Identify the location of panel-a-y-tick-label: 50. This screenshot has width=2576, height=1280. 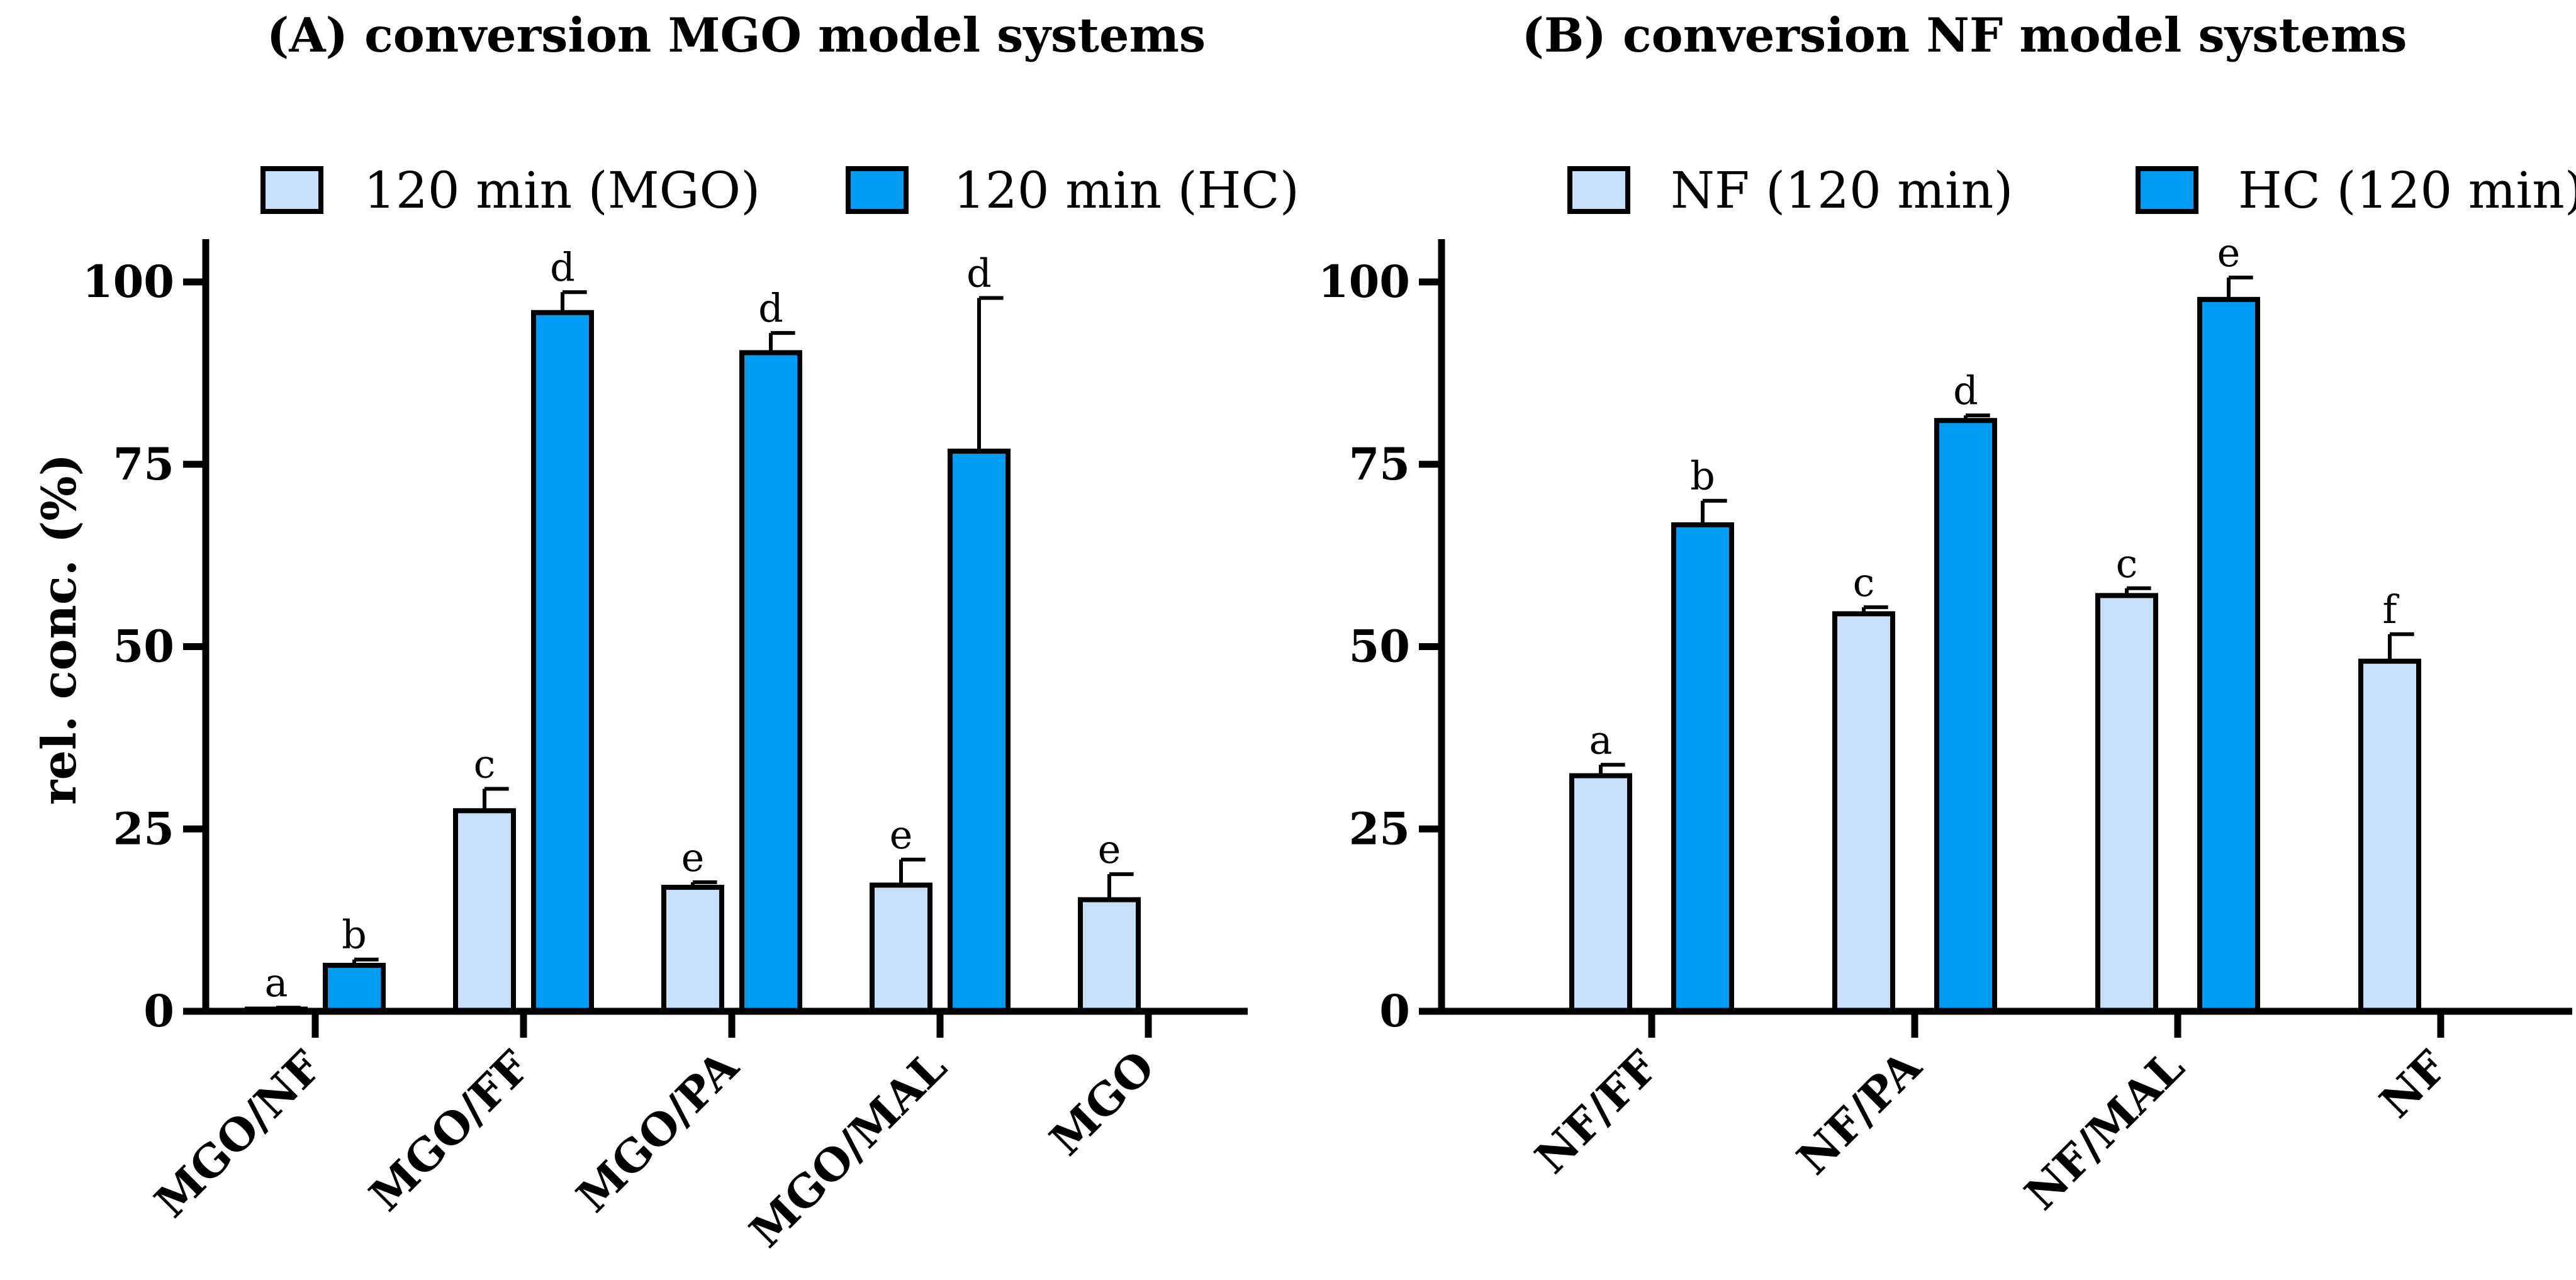
(143, 646).